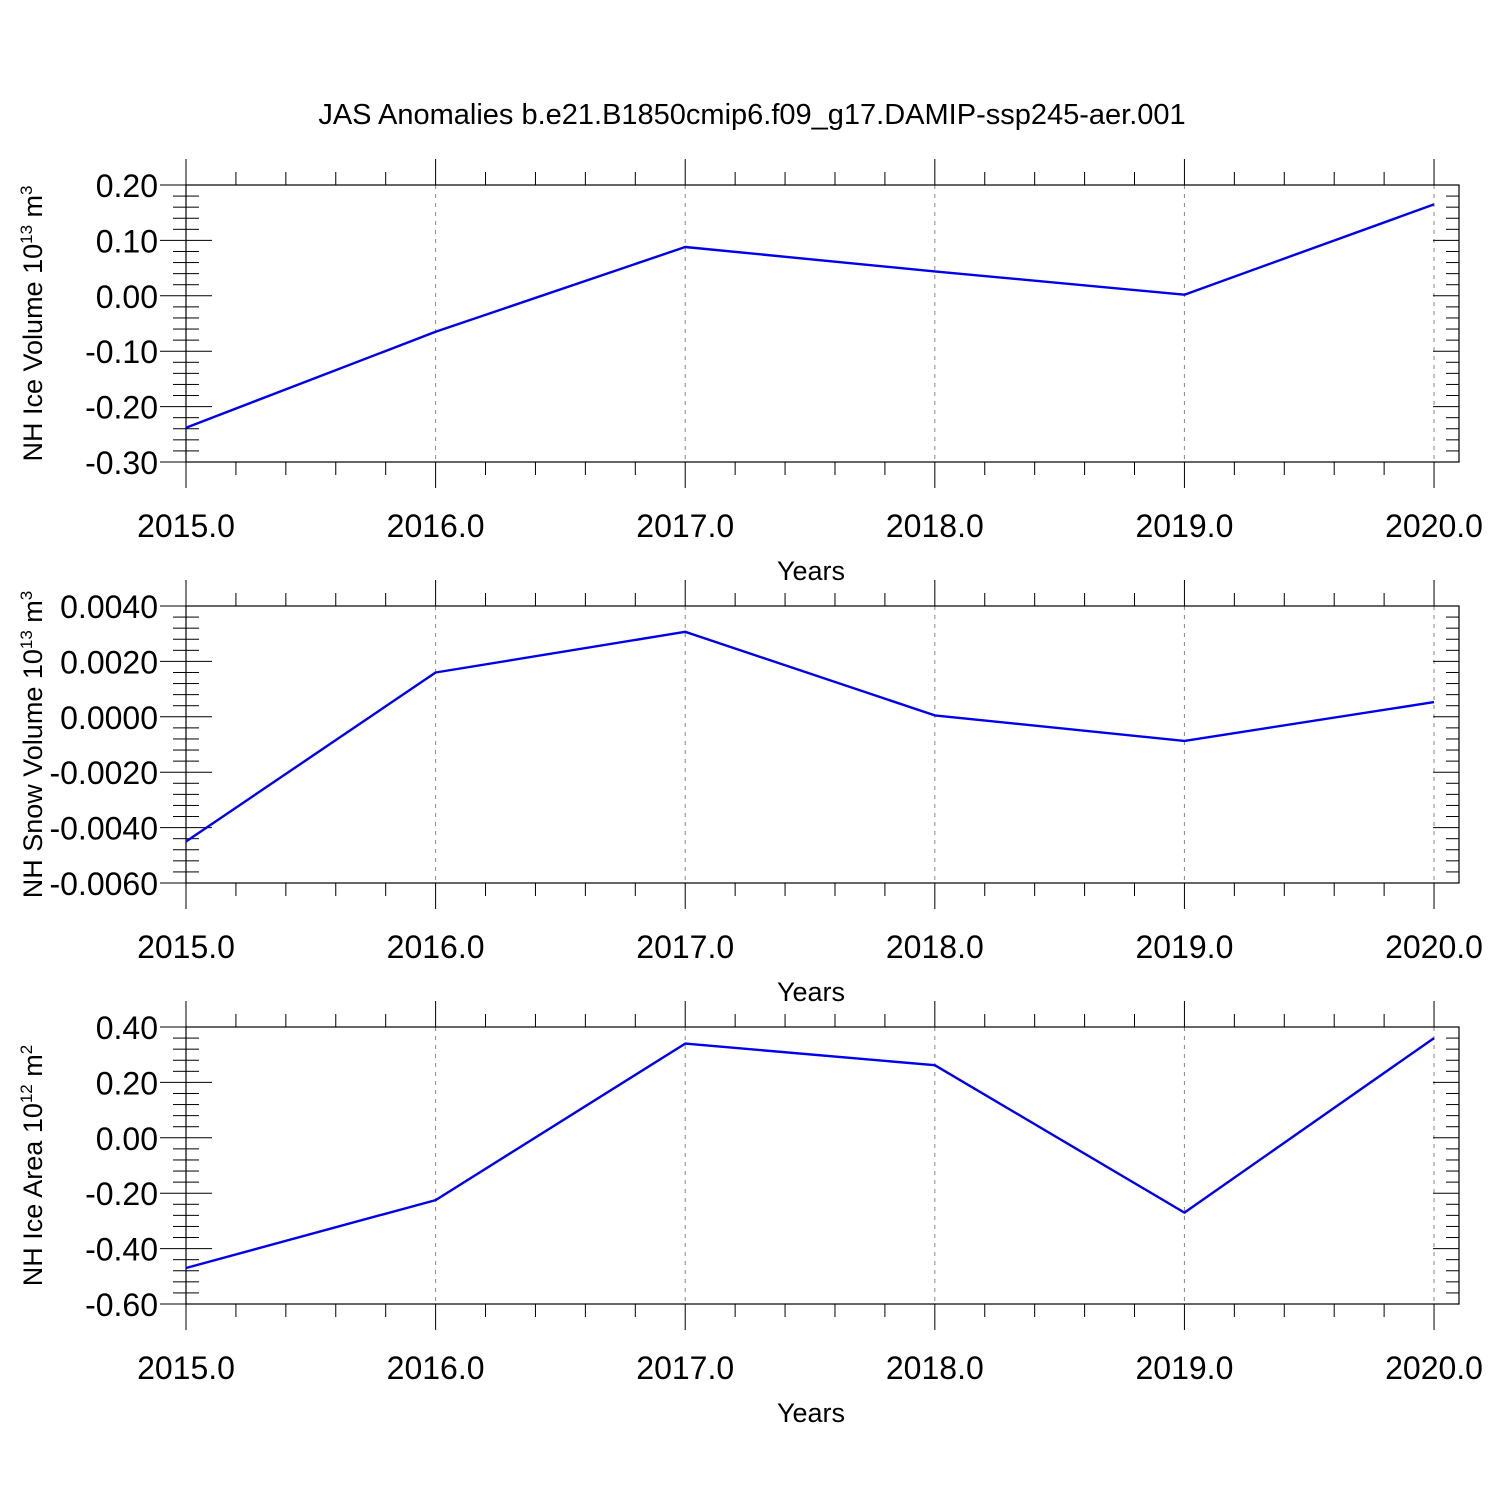  I want to click on y-axis-label-part: NH Snow Volume 10, so click(33, 773).